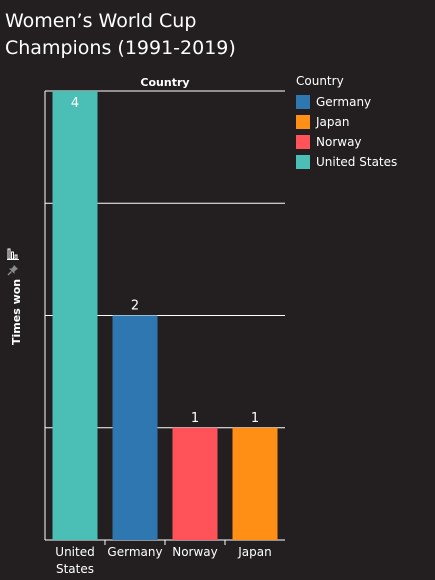 This screenshot has height=580, width=435. I want to click on bar-chart-sort-icon, so click(13, 254).